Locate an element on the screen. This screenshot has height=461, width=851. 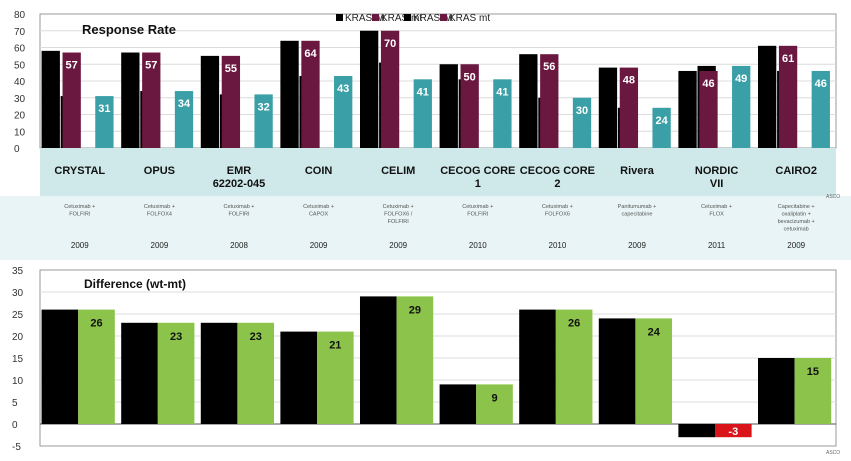
y-tick-label: 5 is located at coordinates (15, 403).